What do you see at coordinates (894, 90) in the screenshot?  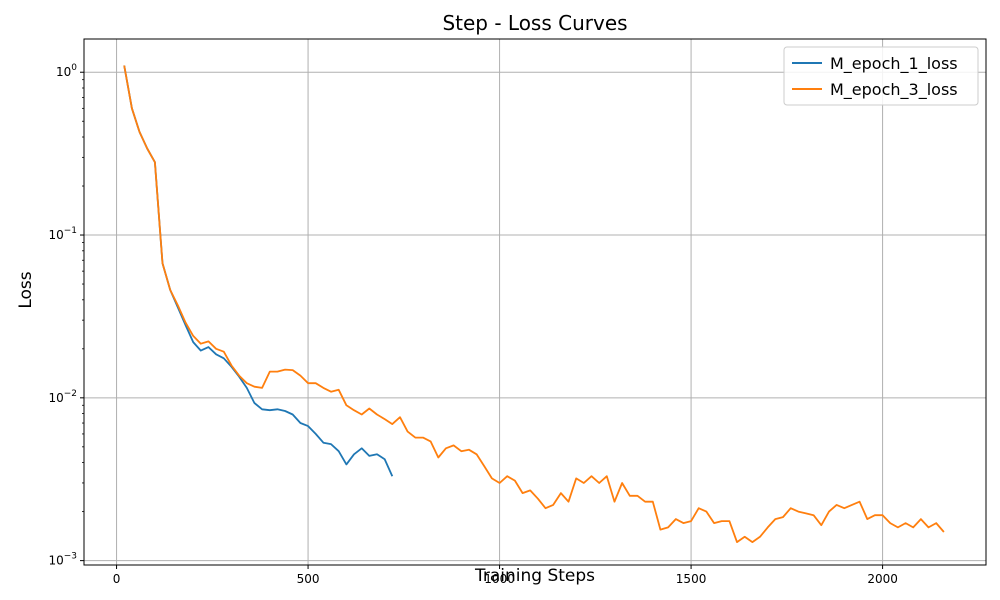 I see `legend-label: M_epoch_3_loss` at bounding box center [894, 90].